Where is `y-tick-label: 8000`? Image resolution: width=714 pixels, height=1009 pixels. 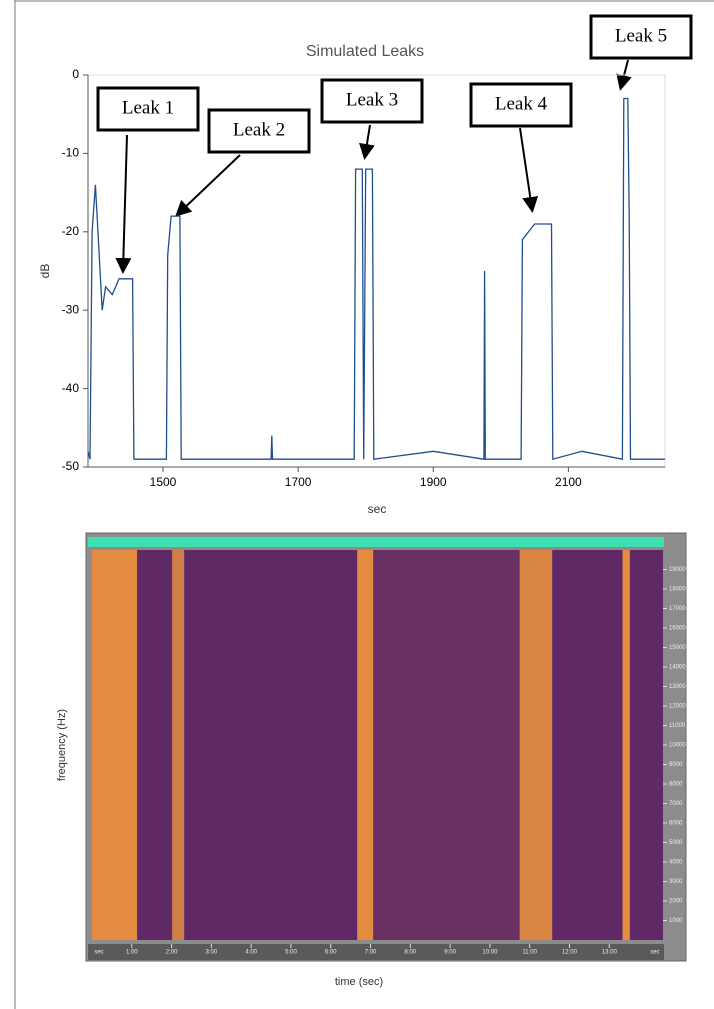
y-tick-label: 8000 is located at coordinates (676, 785).